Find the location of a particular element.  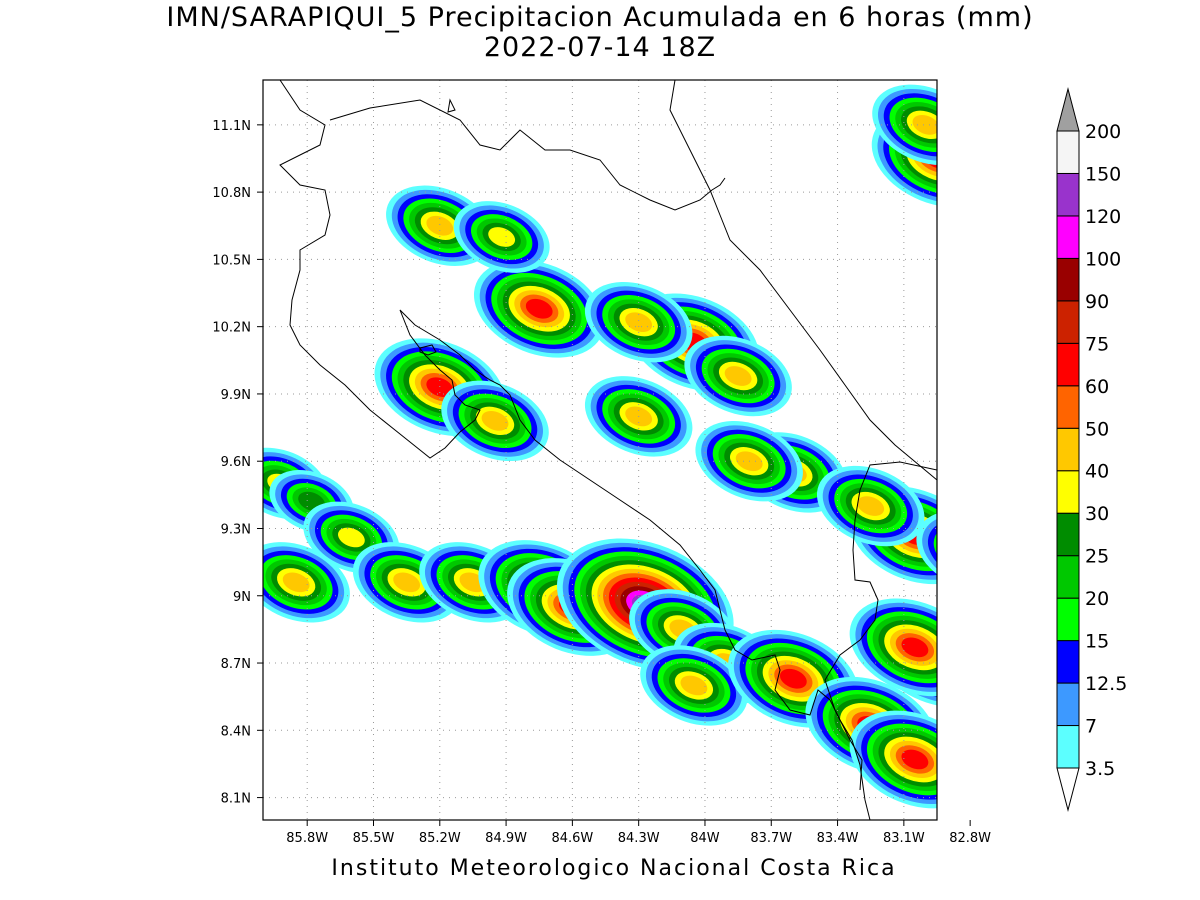

y-tick-label: 8.1N is located at coordinates (236, 799).